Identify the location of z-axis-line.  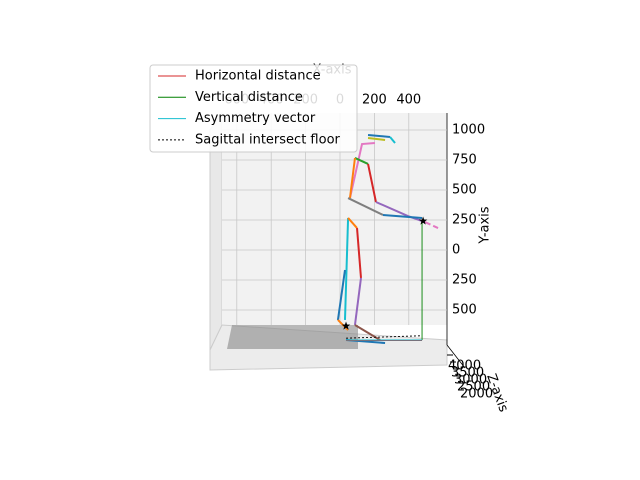
(456, 356).